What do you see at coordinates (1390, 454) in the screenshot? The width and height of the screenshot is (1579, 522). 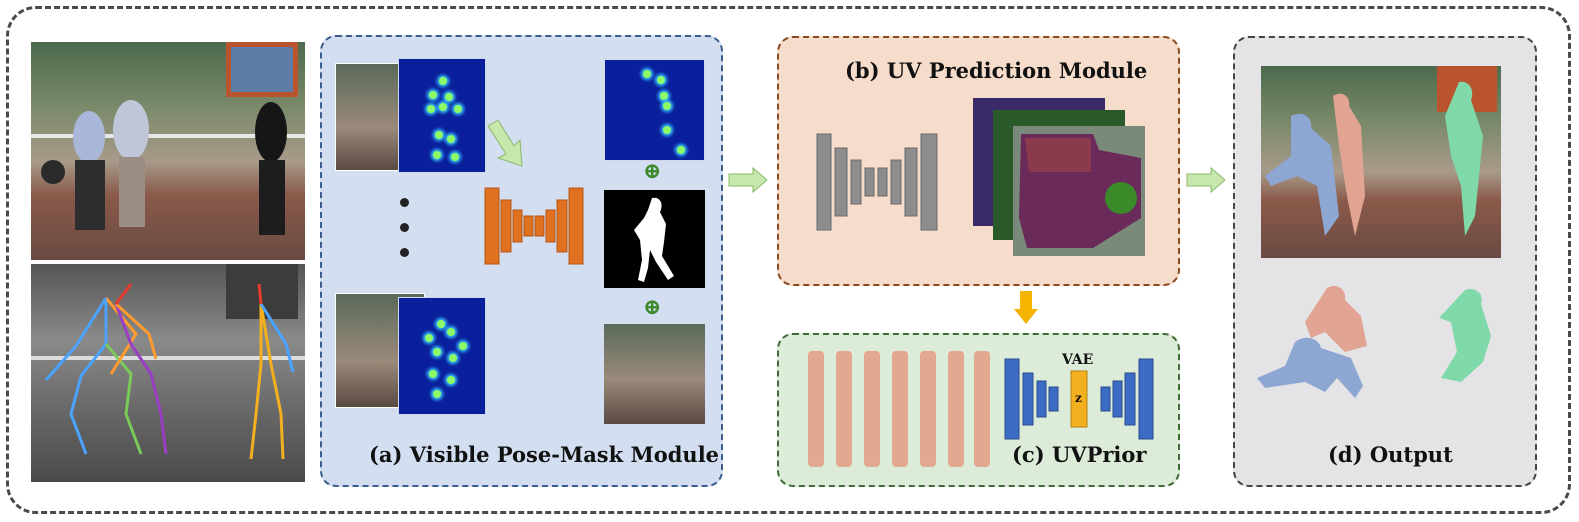 I see `panel-d-title: (d) Output` at bounding box center [1390, 454].